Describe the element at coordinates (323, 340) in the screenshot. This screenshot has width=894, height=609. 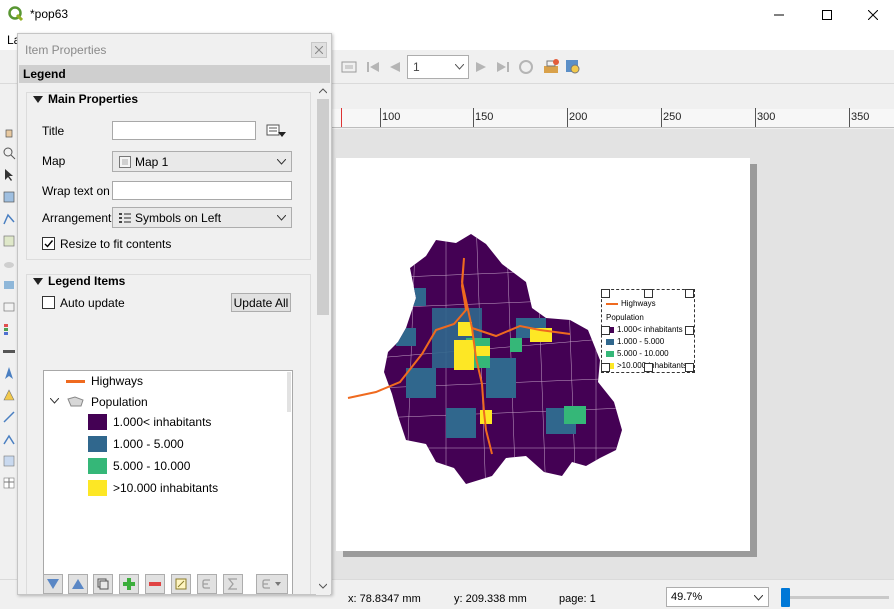
I see `panel-scrollbar` at that location.